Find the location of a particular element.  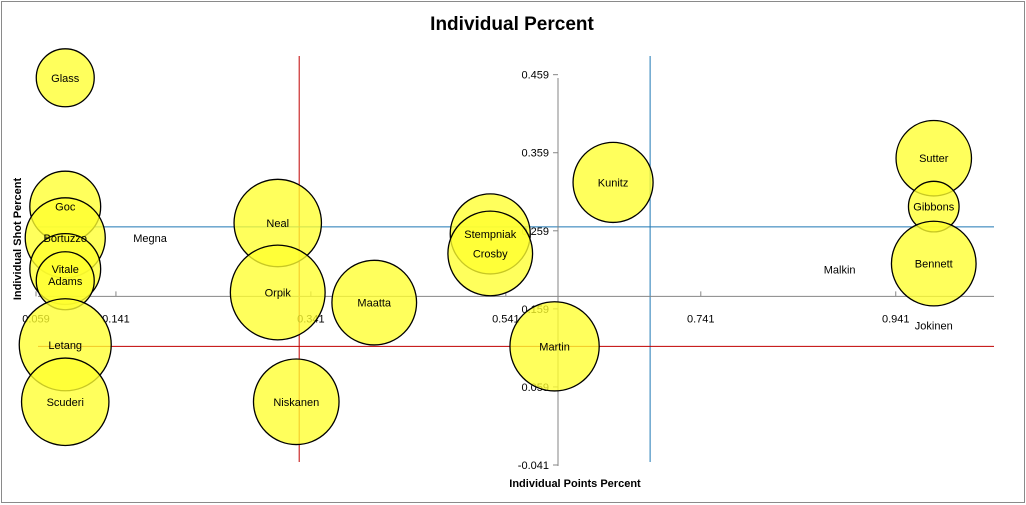

bubble-niskanen is located at coordinates (296, 402).